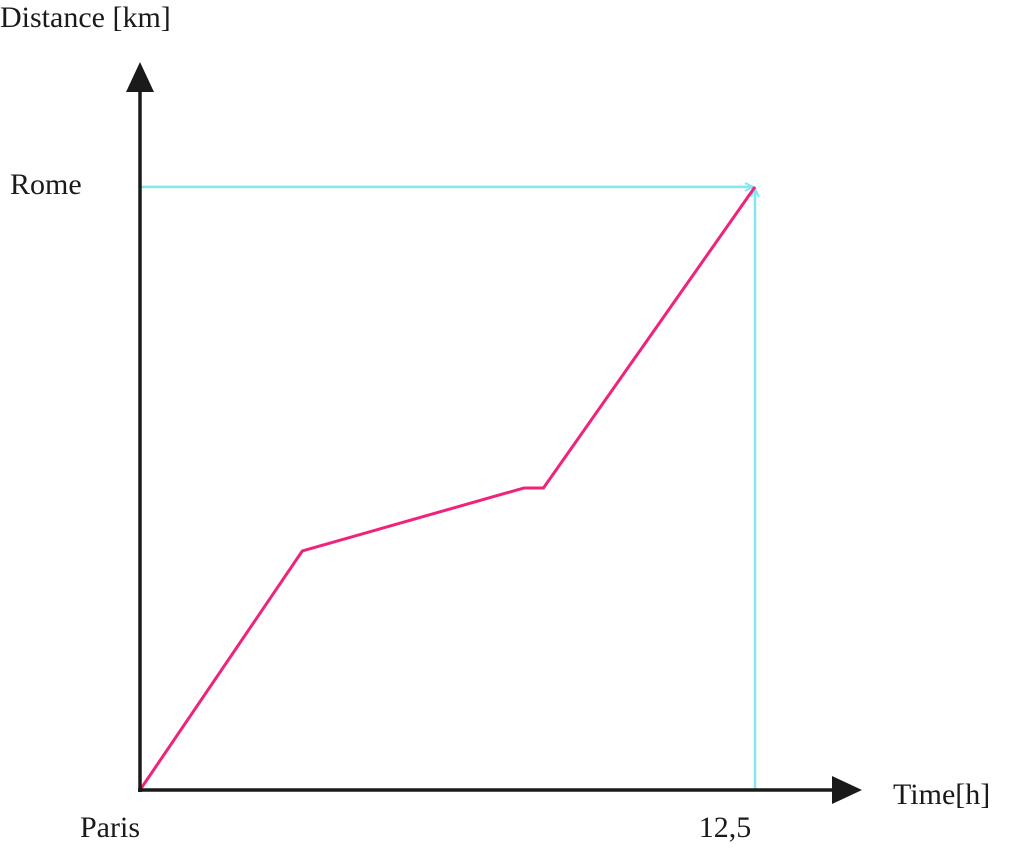 Image resolution: width=1024 pixels, height=854 pixels. Describe the element at coordinates (85, 17) in the screenshot. I see `y-axis-title: Distance [km]` at that location.